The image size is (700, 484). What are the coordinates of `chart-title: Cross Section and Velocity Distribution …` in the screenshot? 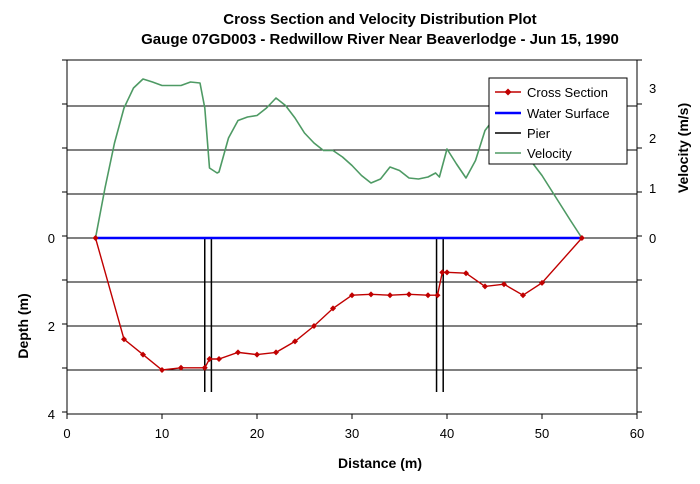 It's located at (379, 19).